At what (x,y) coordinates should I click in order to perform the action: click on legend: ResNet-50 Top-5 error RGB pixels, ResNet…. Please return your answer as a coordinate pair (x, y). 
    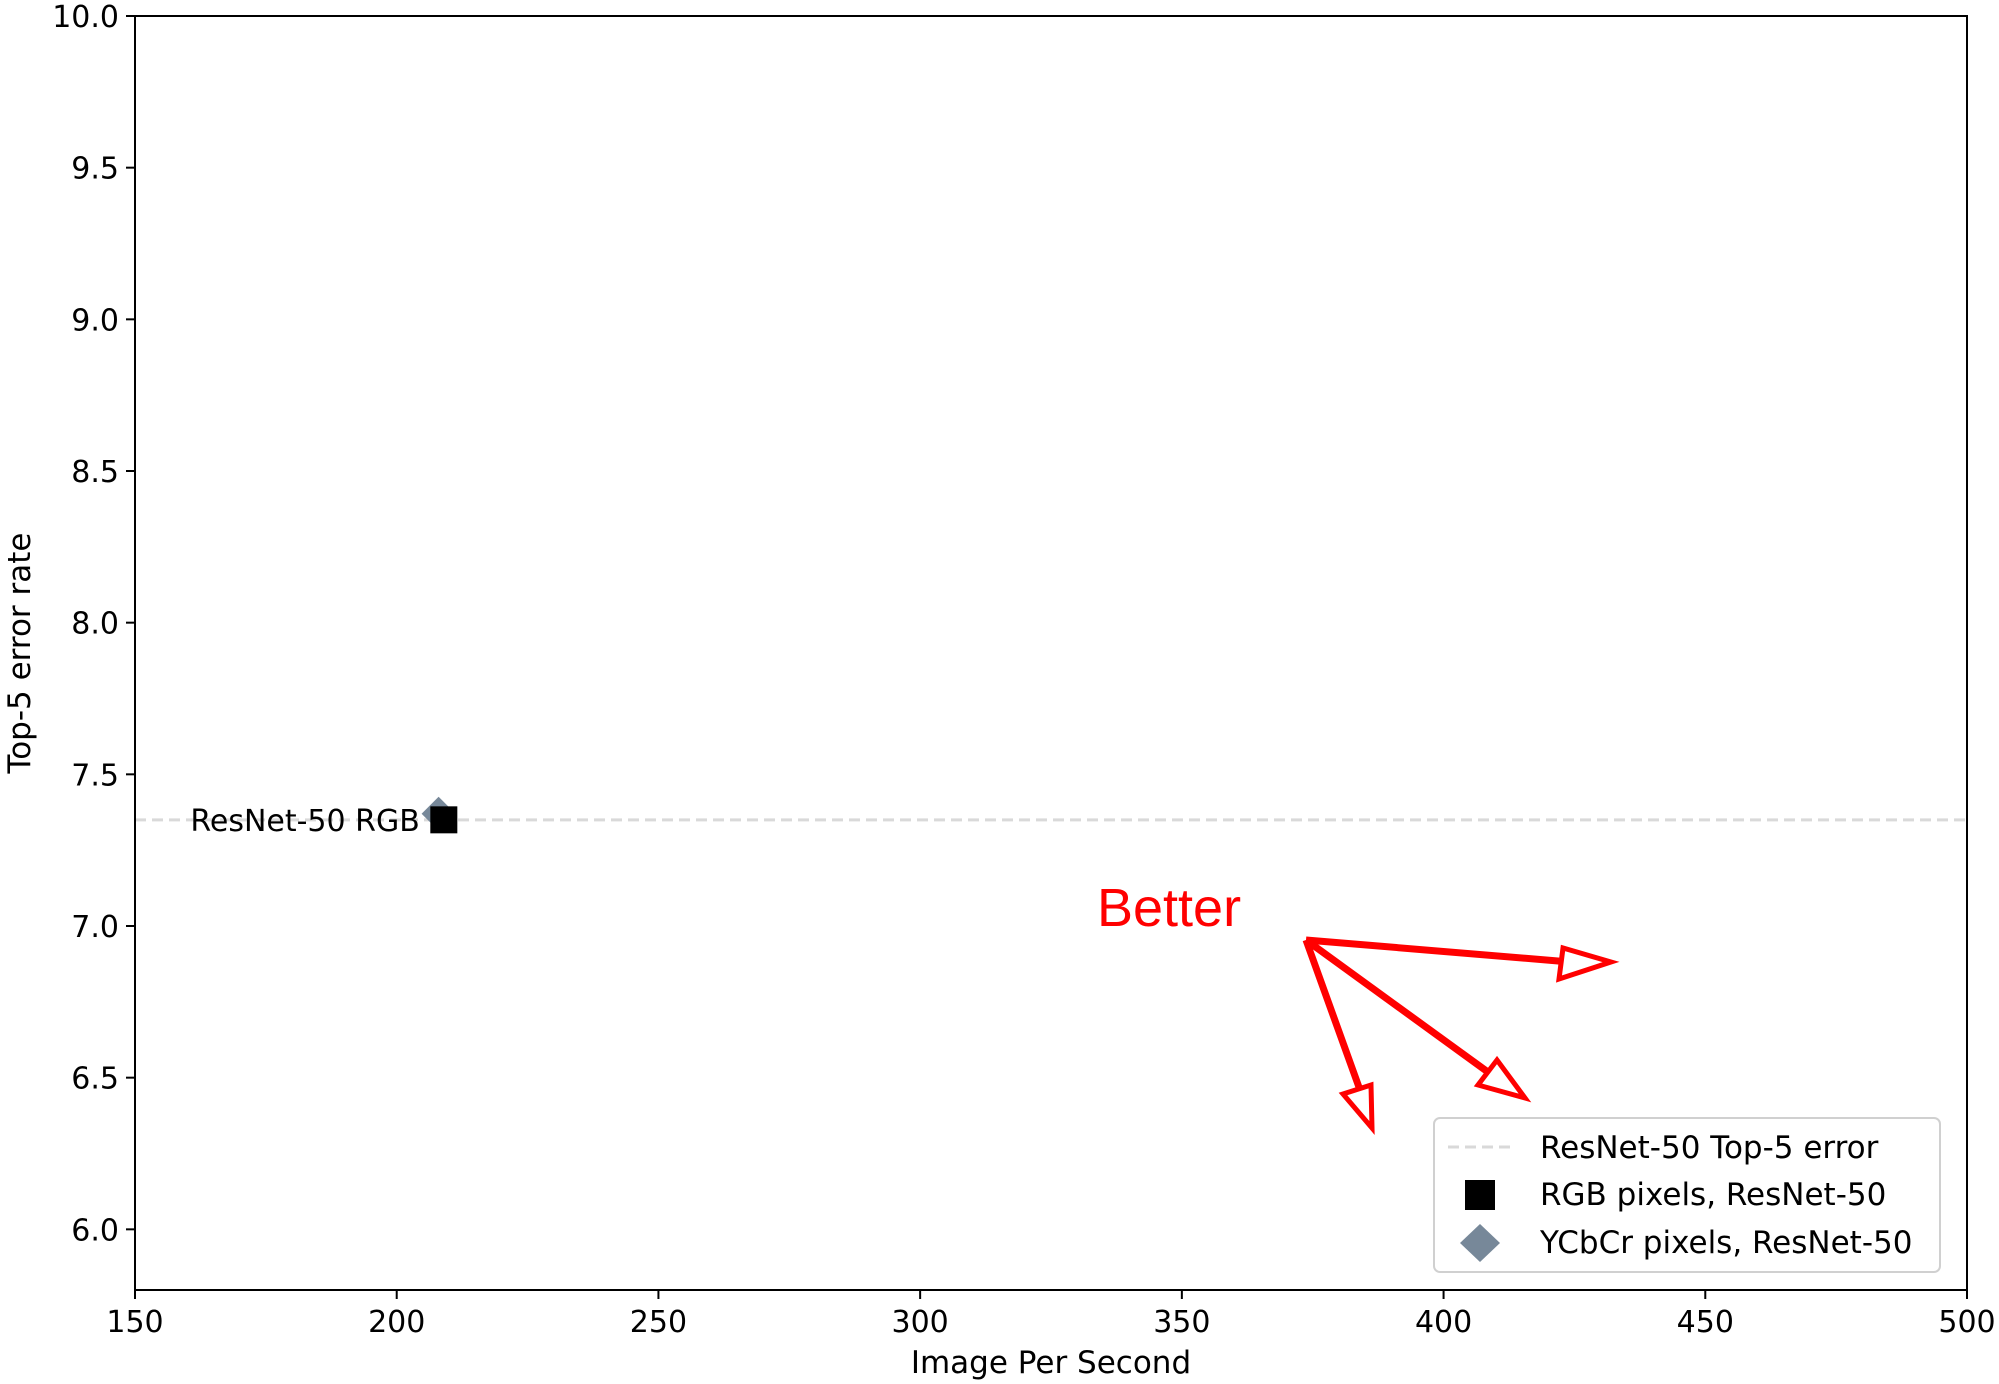
    Looking at the image, I should click on (1687, 1195).